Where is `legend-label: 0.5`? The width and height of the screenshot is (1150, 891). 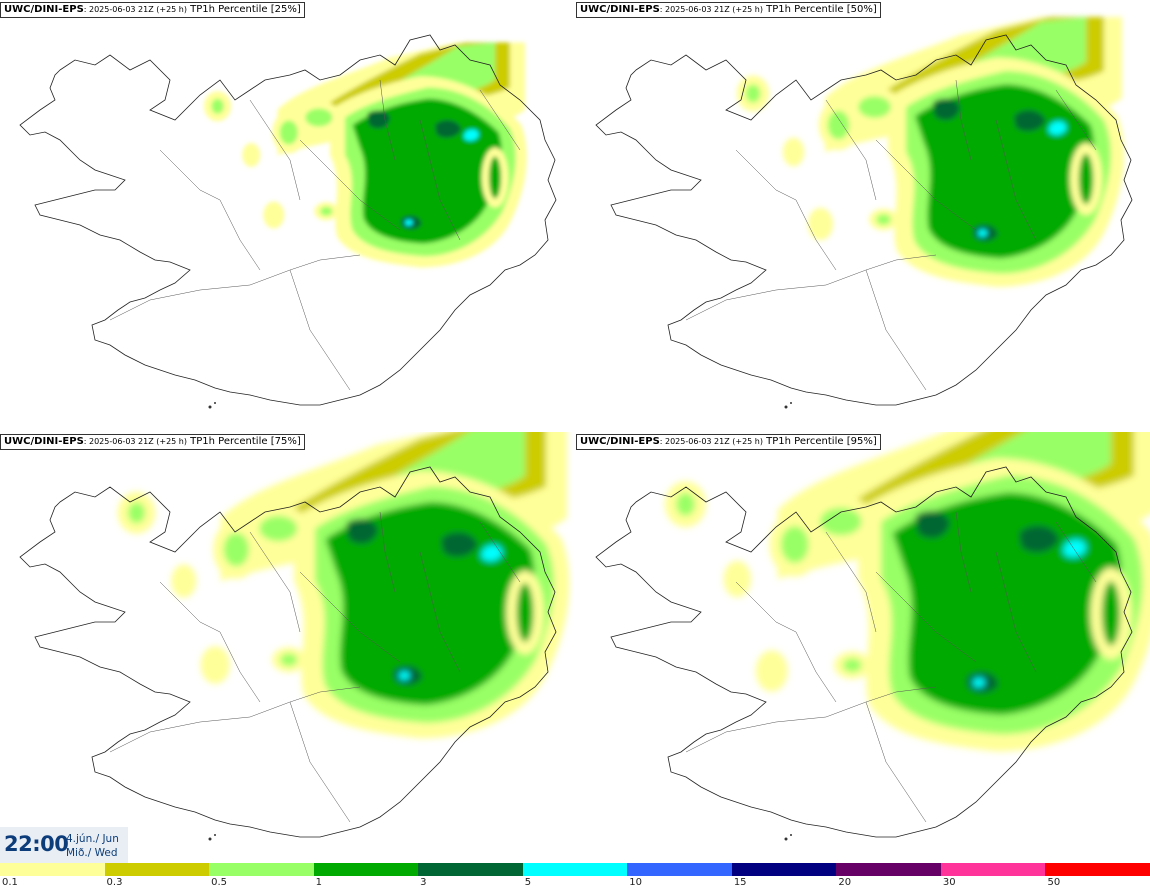 legend-label: 0.5 is located at coordinates (219, 882).